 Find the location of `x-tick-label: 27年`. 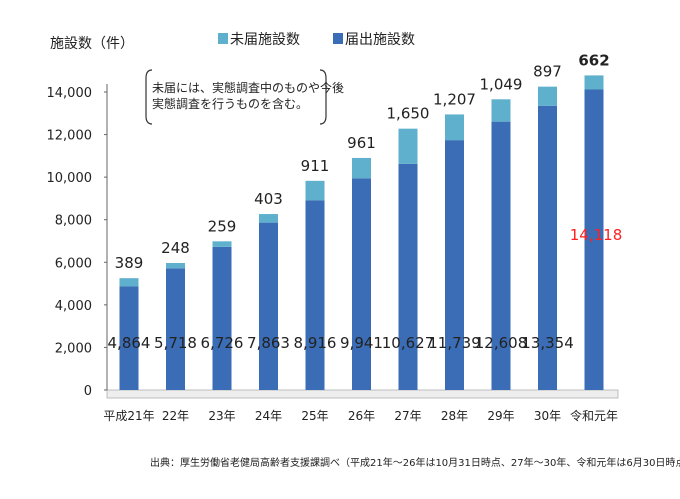

x-tick-label: 27年 is located at coordinates (407, 416).